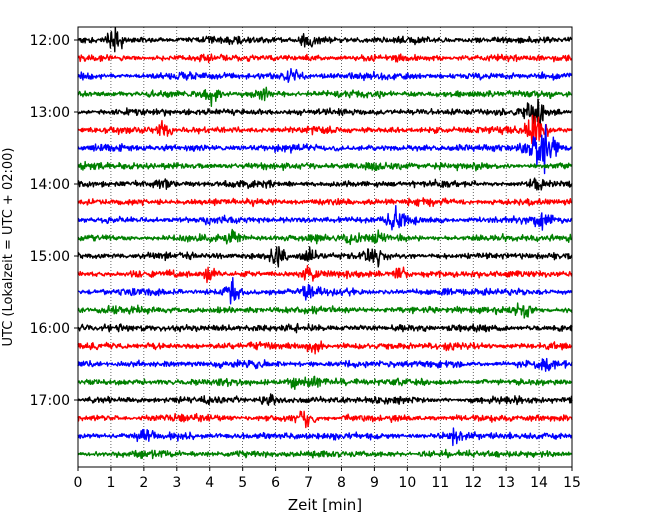  I want to click on y-axis-title: UTC (Lokalzeit = UTC + 02:00), so click(8, 247).